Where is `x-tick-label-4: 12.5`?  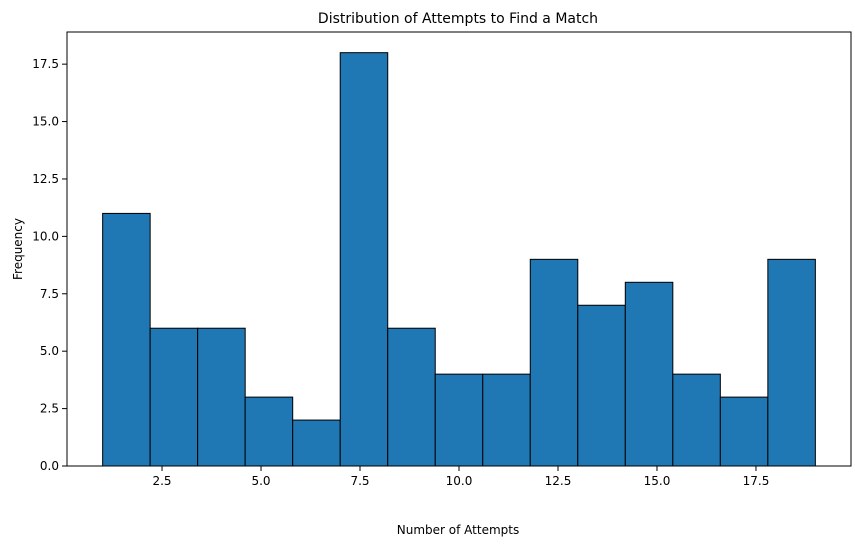 x-tick-label-4: 12.5 is located at coordinates (558, 481).